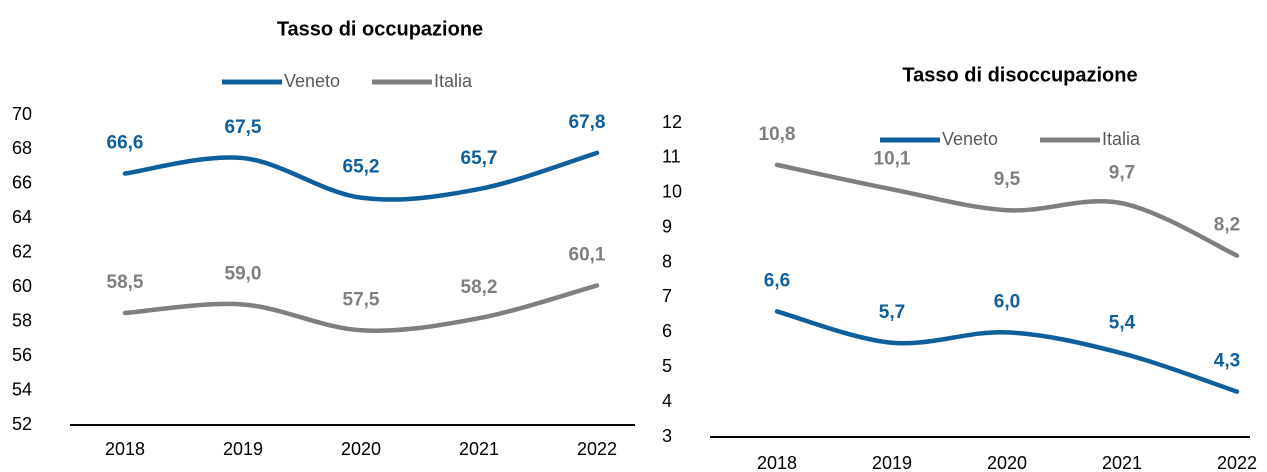 The height and width of the screenshot is (472, 1267). Describe the element at coordinates (243, 273) in the screenshot. I see `data-label: 59,0` at that location.